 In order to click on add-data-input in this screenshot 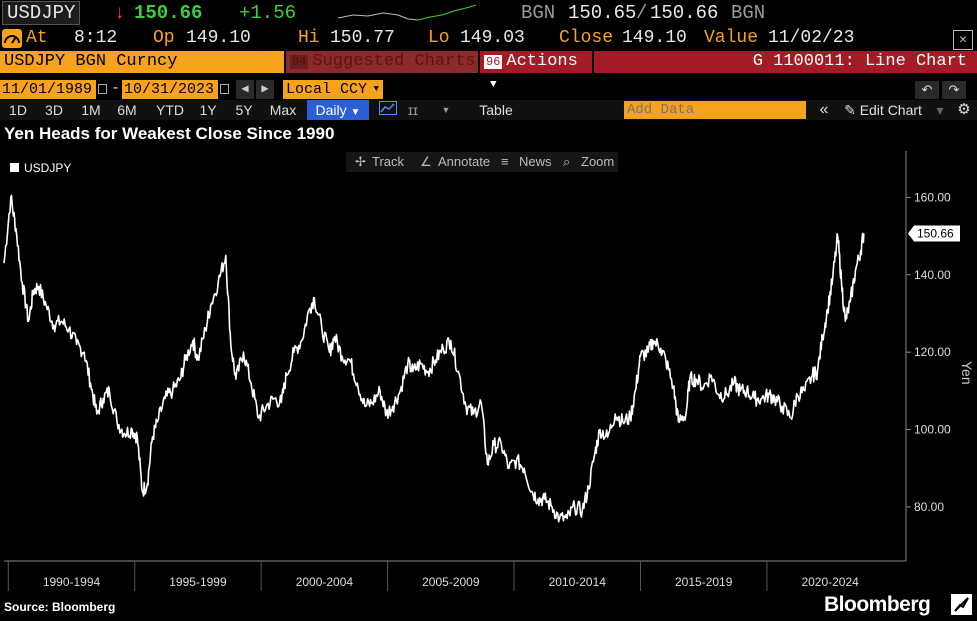, I will do `click(715, 110)`.